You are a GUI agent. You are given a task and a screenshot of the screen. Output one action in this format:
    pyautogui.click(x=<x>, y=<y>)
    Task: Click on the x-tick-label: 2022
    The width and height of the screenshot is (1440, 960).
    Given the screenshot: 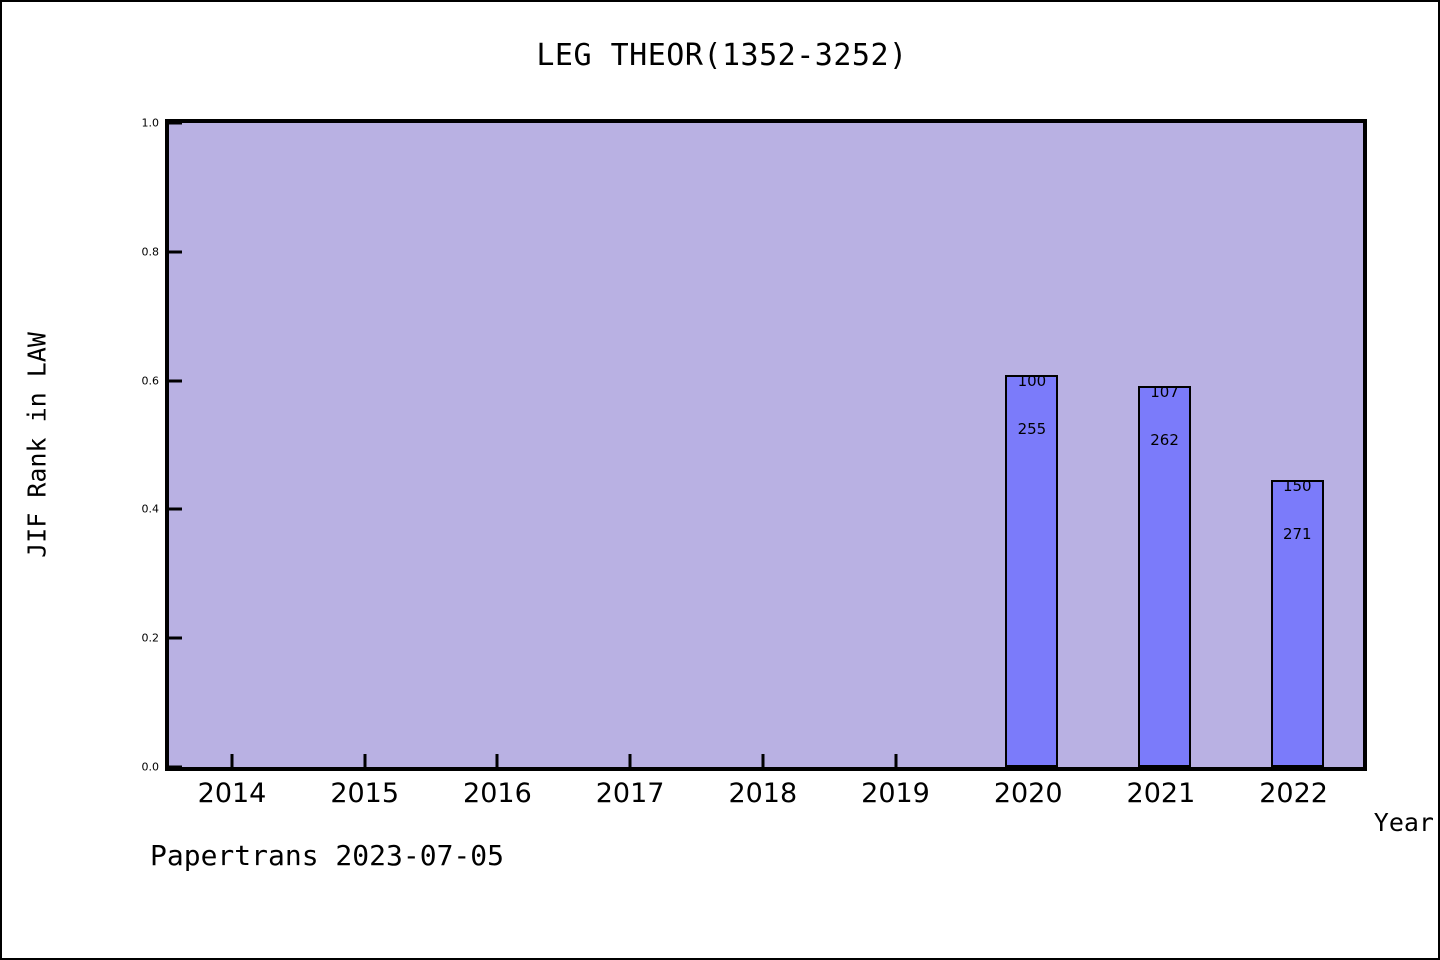 What is the action you would take?
    pyautogui.click(x=1293, y=793)
    